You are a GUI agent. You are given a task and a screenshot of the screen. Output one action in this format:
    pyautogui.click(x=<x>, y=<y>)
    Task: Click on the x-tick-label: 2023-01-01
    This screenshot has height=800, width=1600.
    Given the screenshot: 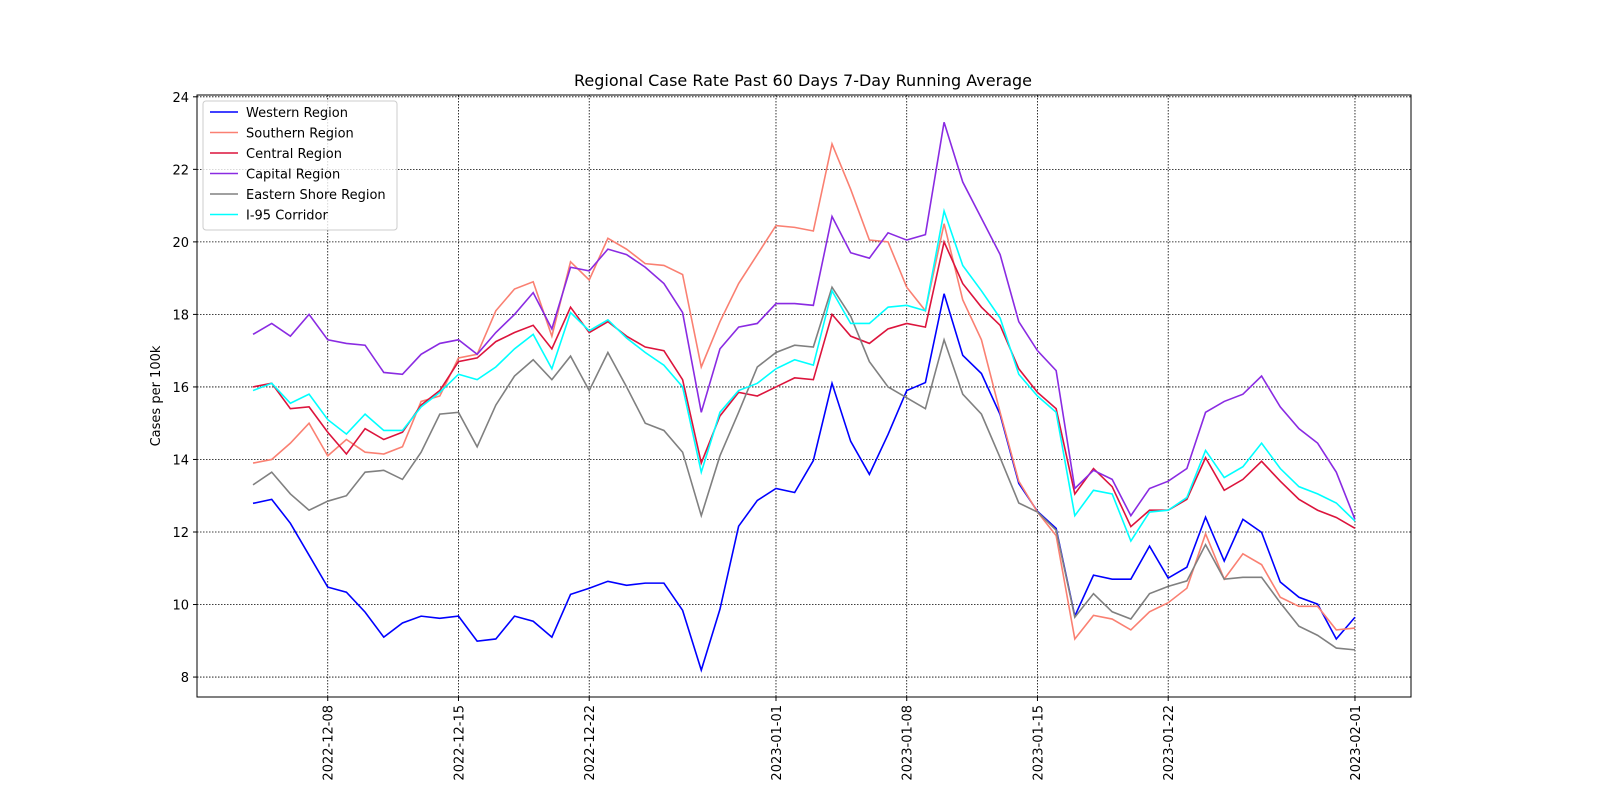 What is the action you would take?
    pyautogui.click(x=777, y=743)
    